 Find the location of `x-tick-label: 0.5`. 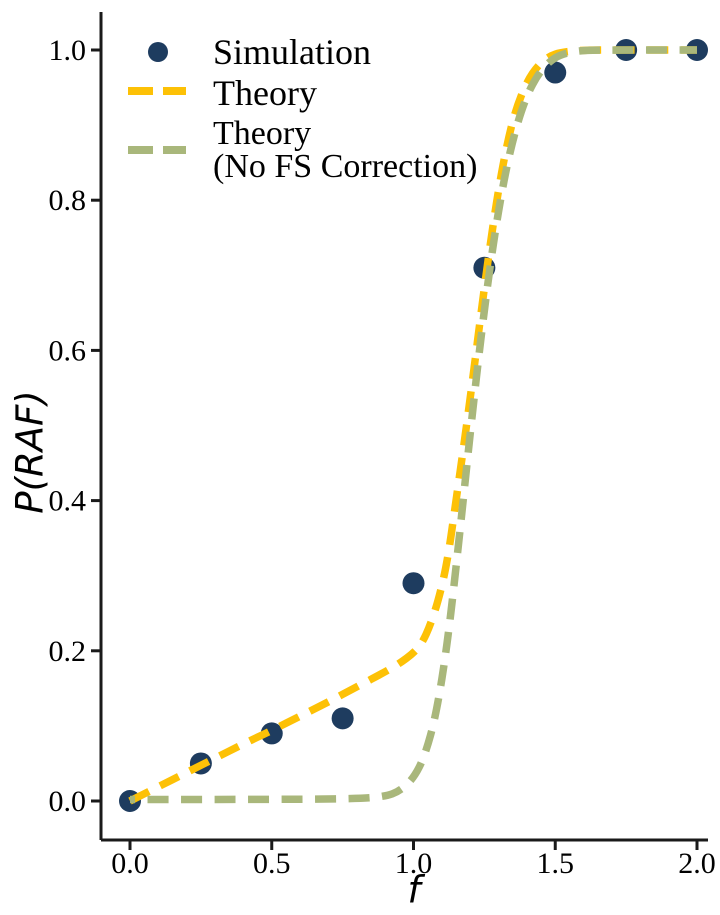

x-tick-label: 0.5 is located at coordinates (272, 863).